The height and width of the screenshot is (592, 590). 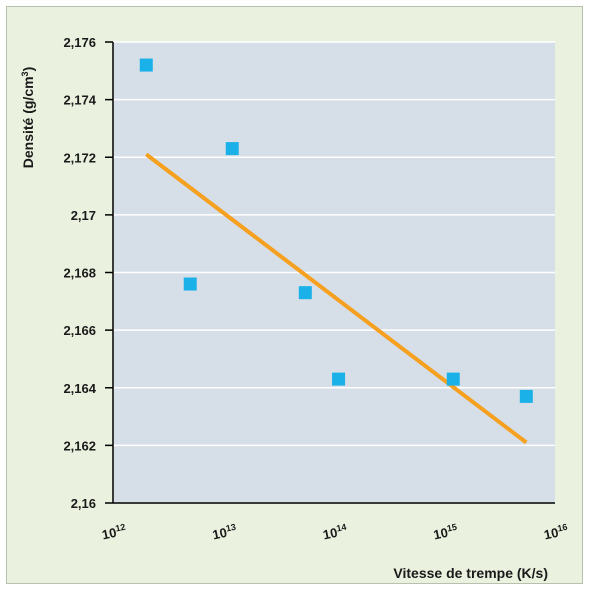 I want to click on x-tick-label: 1014, so click(x=334, y=532).